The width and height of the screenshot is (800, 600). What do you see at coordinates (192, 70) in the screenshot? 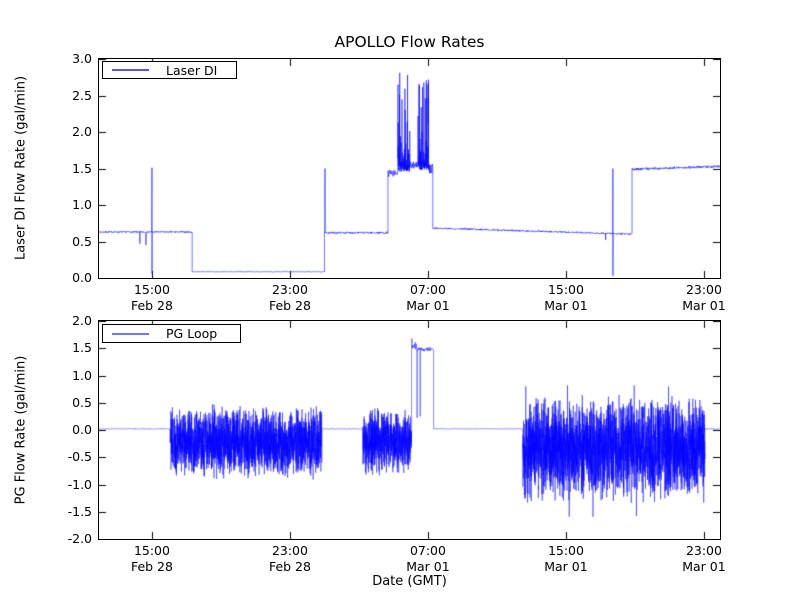
I see `top-legend-label: Laser DI` at bounding box center [192, 70].